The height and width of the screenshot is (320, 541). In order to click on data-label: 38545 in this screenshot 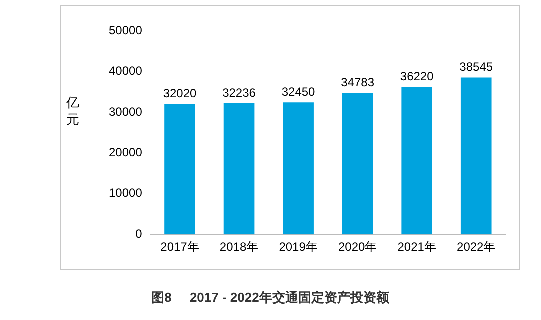, I will do `click(477, 67)`.